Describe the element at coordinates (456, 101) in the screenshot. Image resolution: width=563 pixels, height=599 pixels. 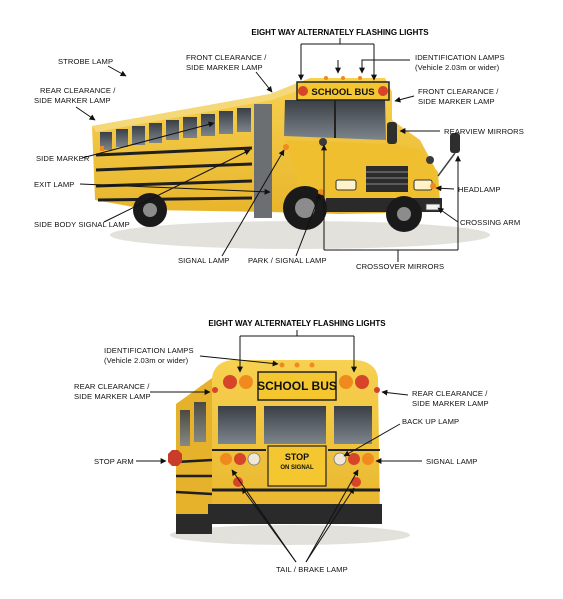
I see `label-front-clearance-right-2: SIDE MARKER LAMP` at that location.